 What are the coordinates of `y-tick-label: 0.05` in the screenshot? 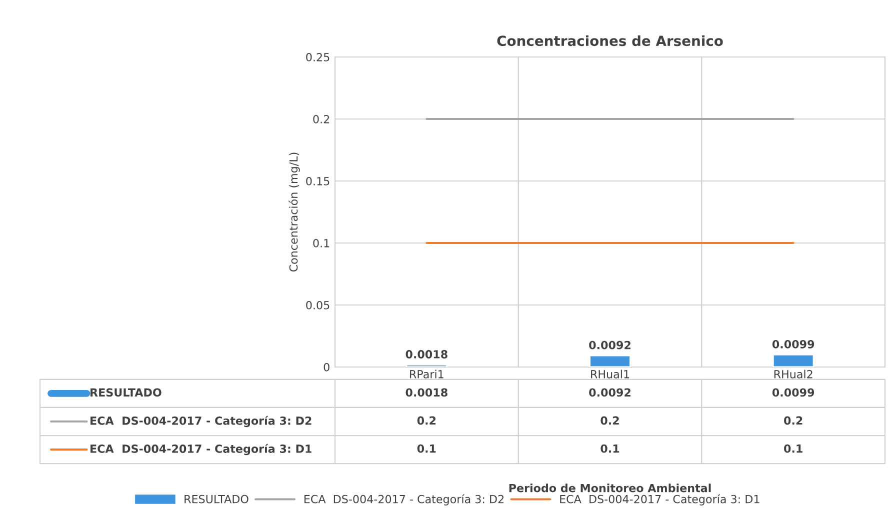 It's located at (318, 305).